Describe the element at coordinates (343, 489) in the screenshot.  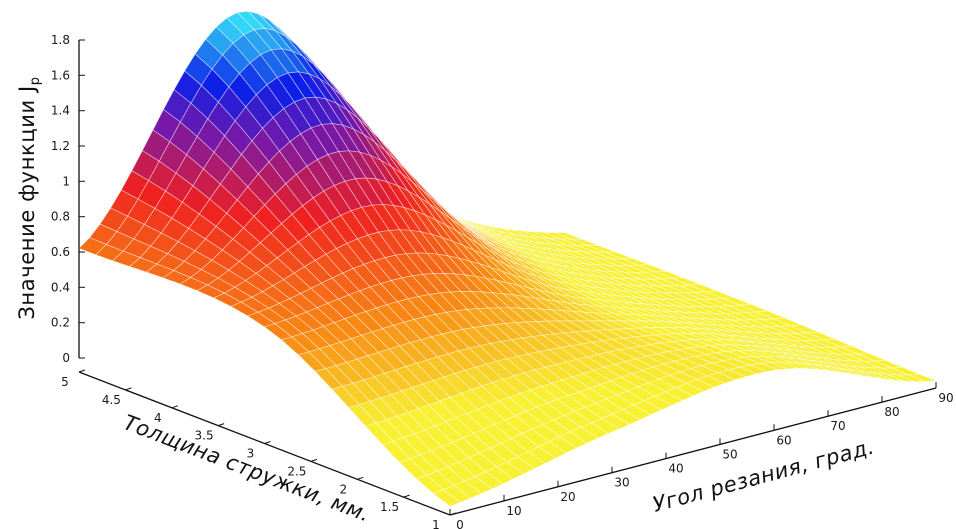
I see `y-tick-label: 2` at that location.